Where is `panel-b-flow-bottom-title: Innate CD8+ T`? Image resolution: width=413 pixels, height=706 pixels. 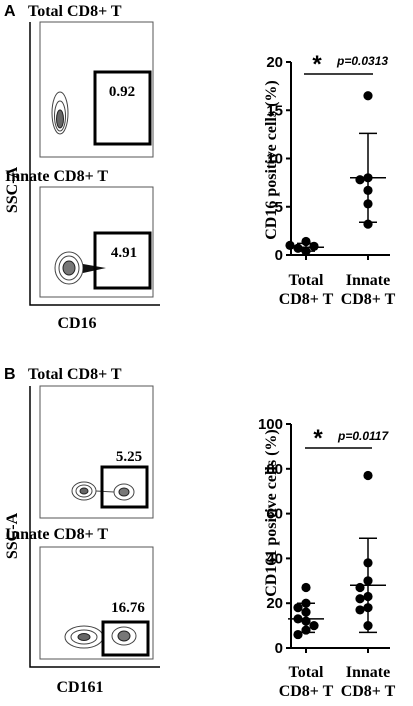
panel-b-flow-bottom-title: Innate CD8+ T is located at coordinates (56, 534).